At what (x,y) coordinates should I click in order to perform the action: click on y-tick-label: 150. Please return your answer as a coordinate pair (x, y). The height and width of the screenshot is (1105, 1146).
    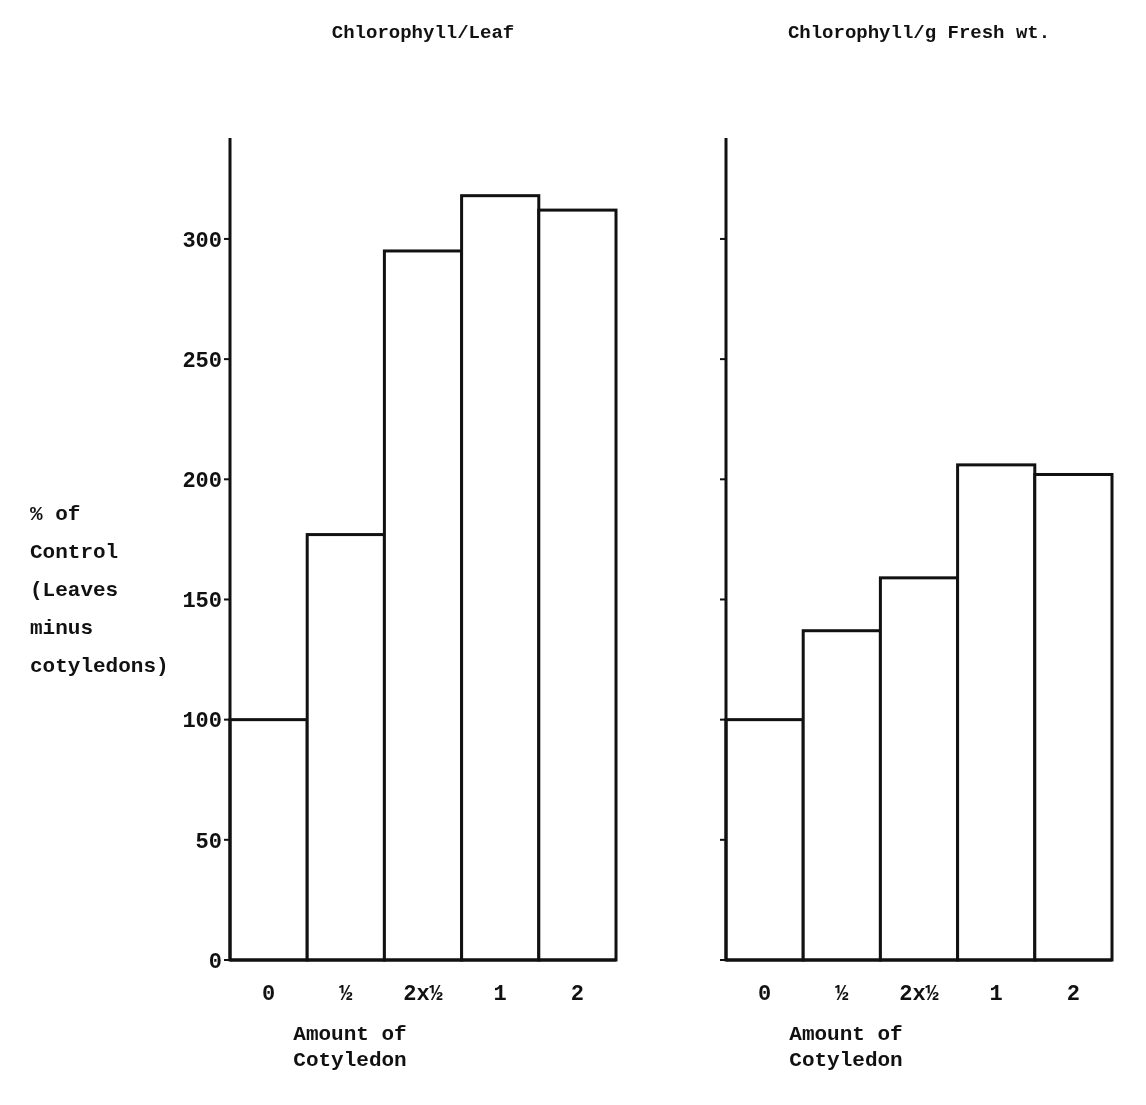
    Looking at the image, I should click on (202, 602).